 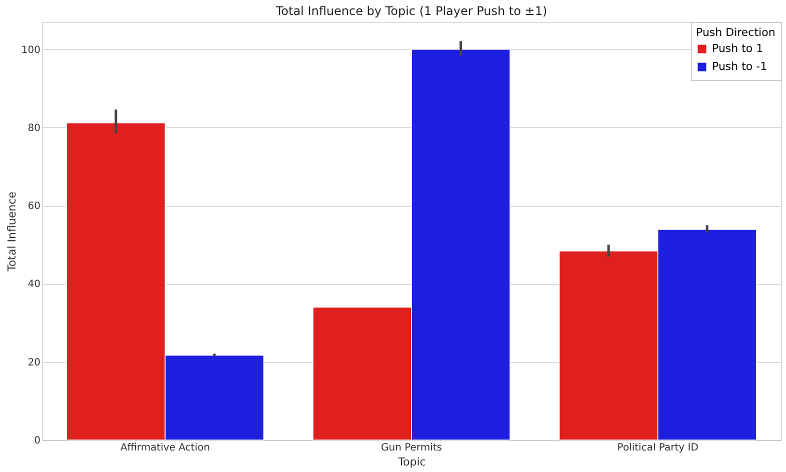 I want to click on y-tick-label: 100, so click(x=30, y=50).